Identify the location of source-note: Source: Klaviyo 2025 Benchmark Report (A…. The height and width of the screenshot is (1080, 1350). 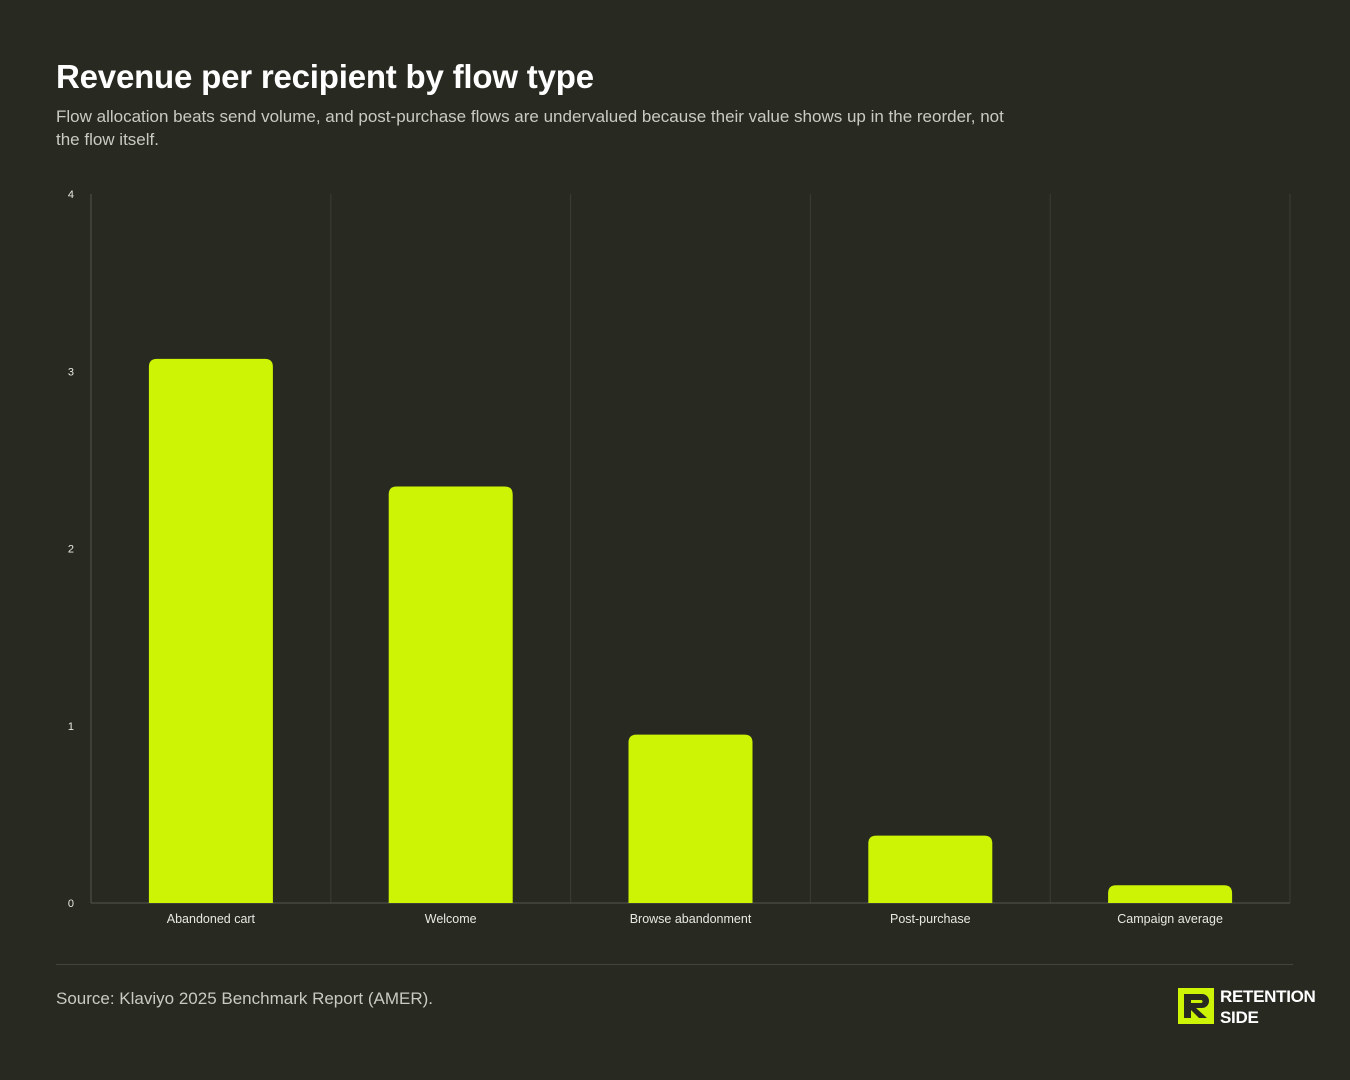
(244, 998).